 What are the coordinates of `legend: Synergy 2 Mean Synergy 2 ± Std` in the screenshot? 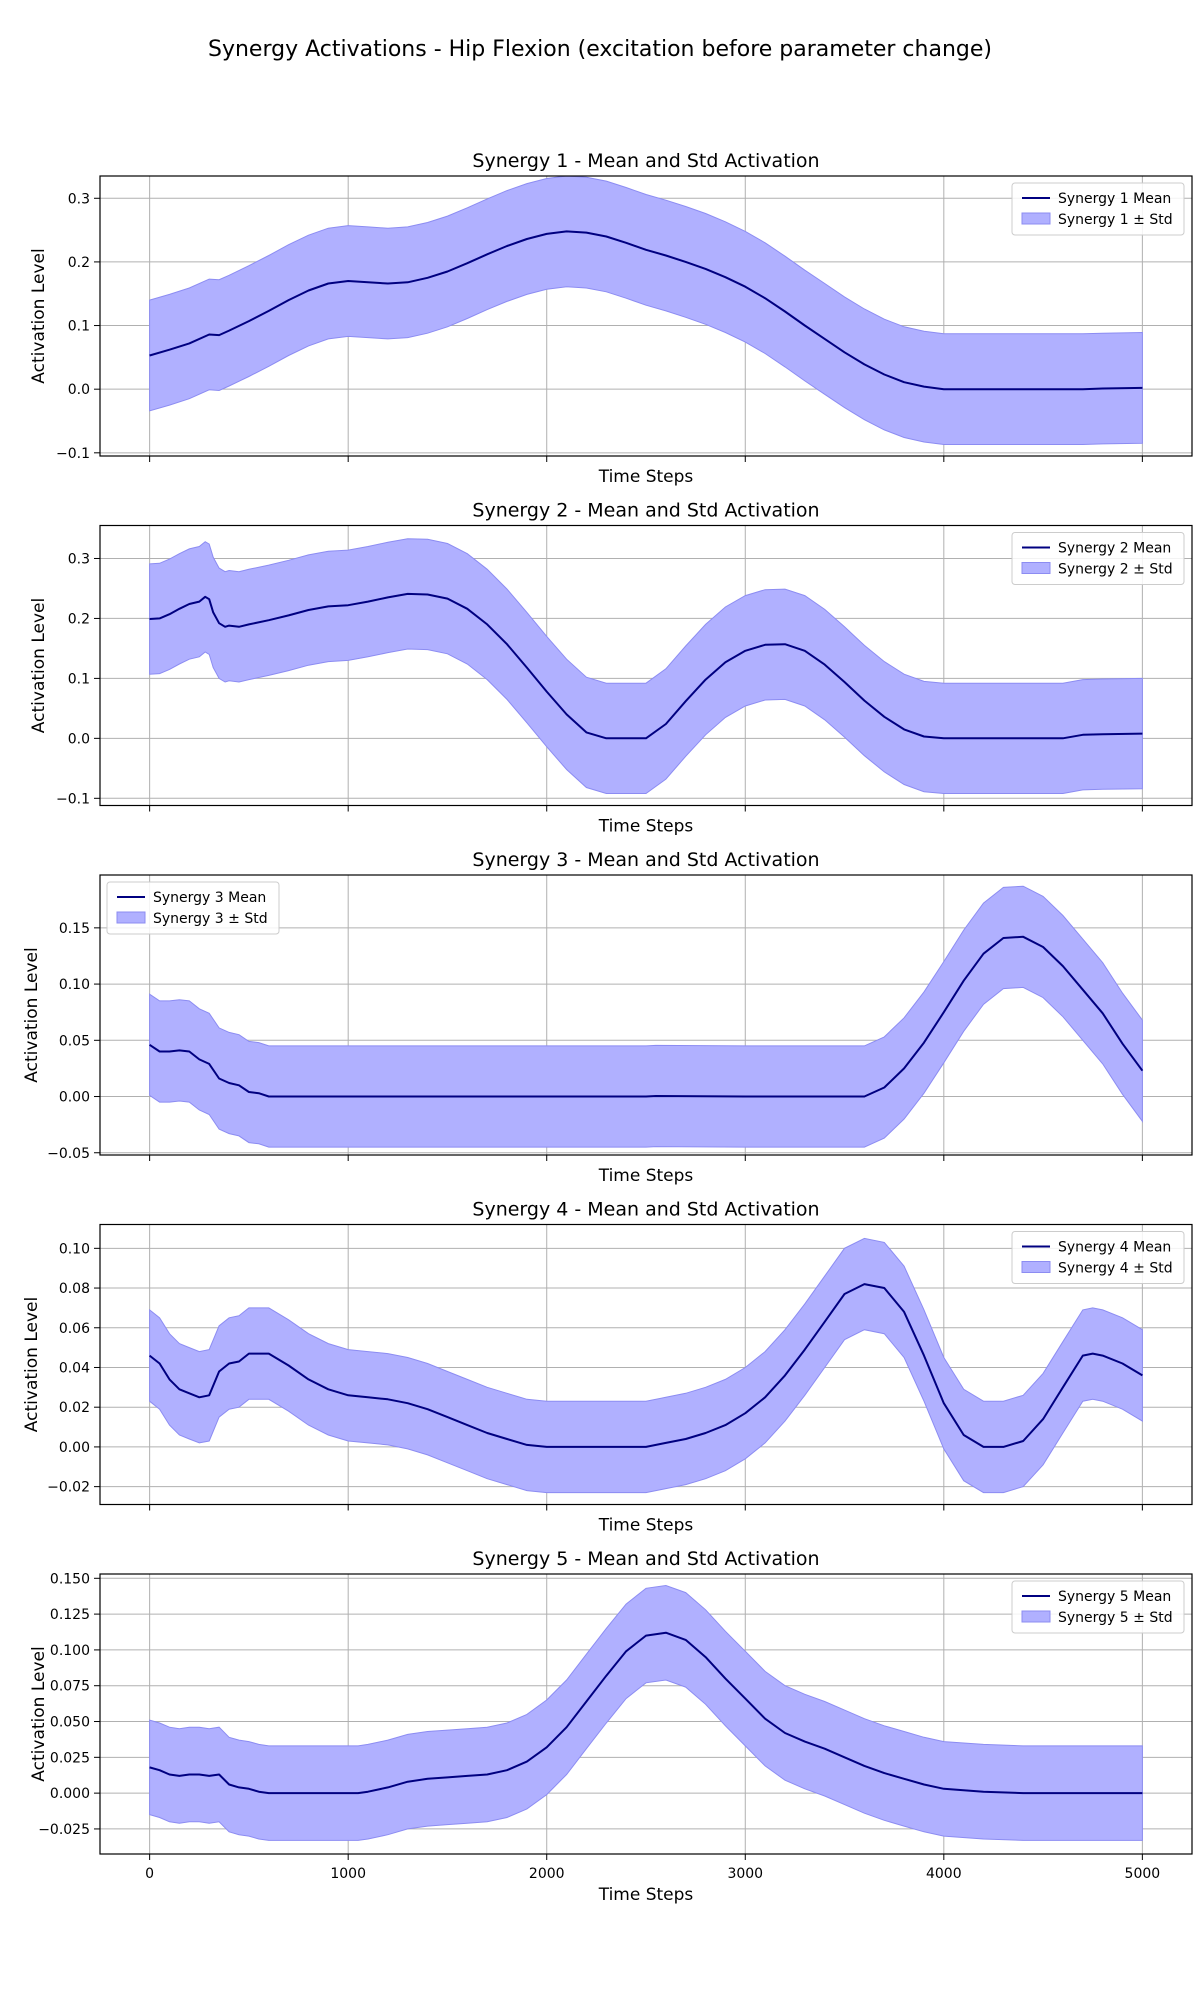 It's located at (1098, 558).